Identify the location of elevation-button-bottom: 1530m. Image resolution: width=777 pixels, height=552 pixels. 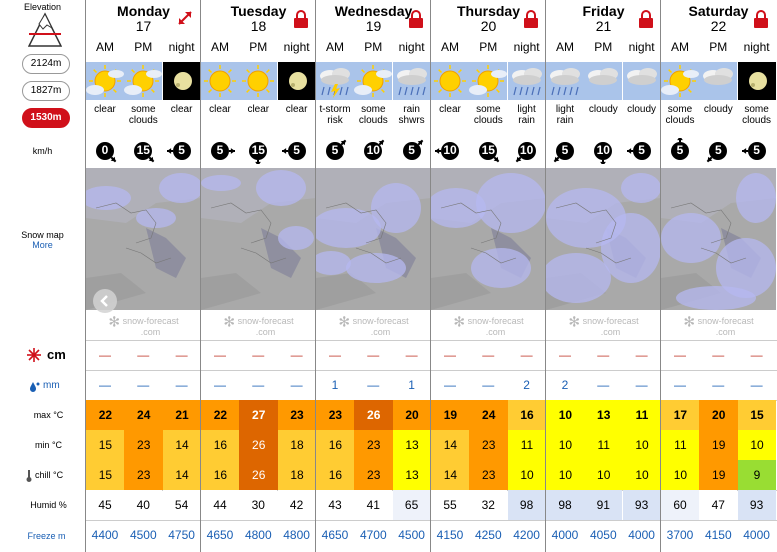
(46, 118).